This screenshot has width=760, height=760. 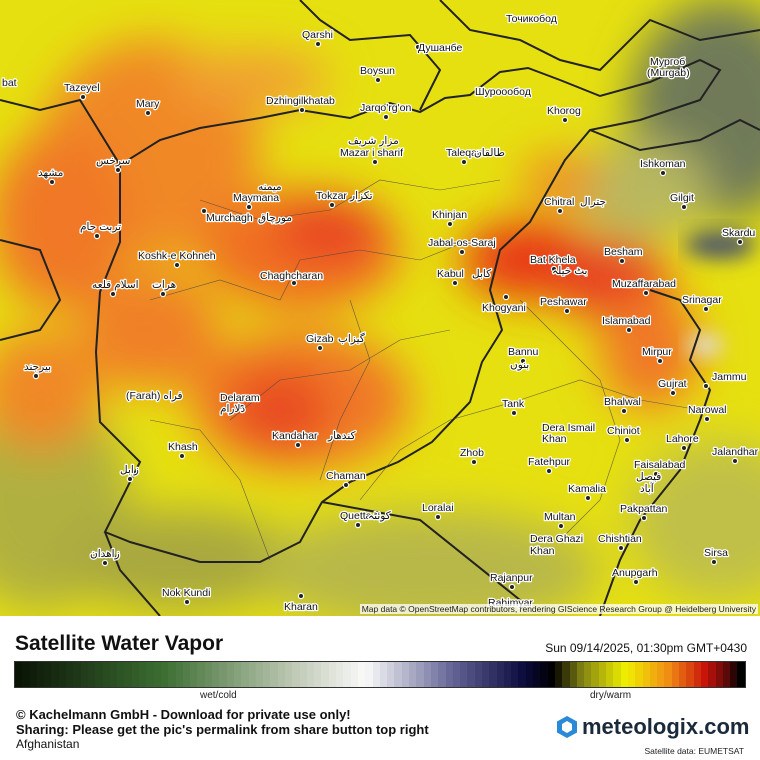 I want to click on place-label: بیرجند, so click(x=37, y=367).